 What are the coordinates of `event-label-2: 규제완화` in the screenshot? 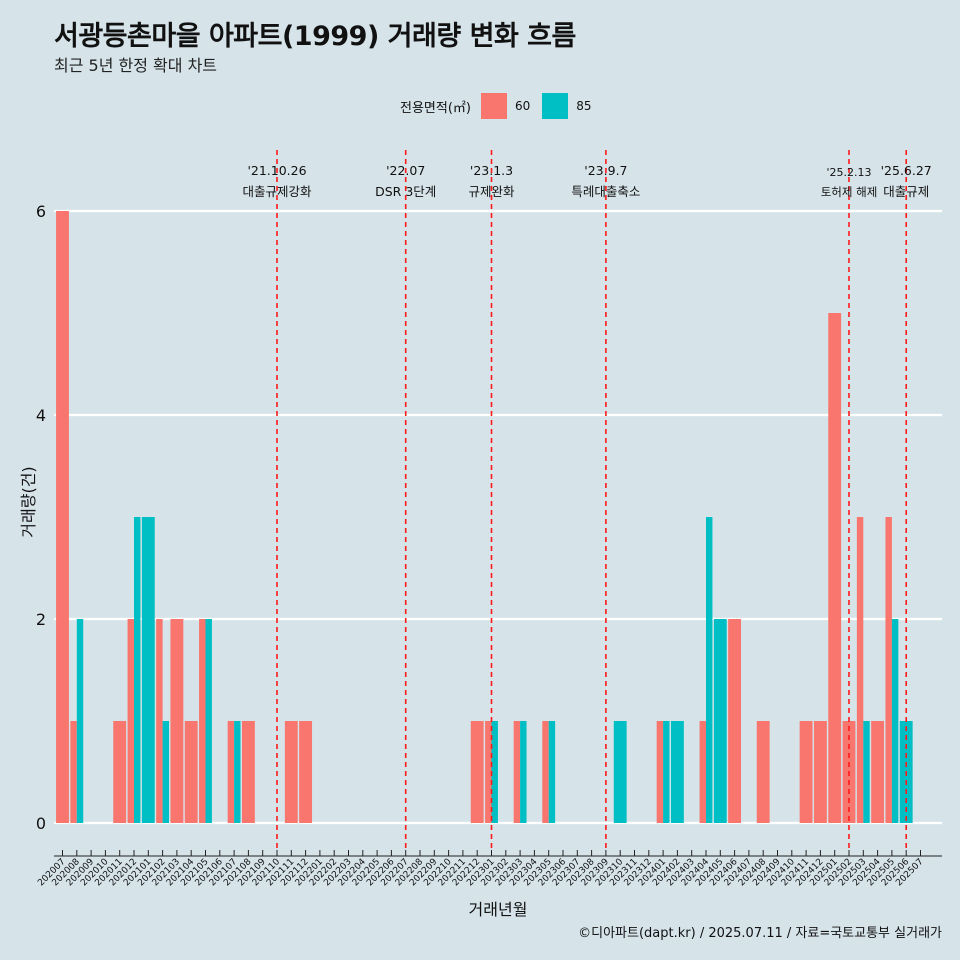 It's located at (491, 191).